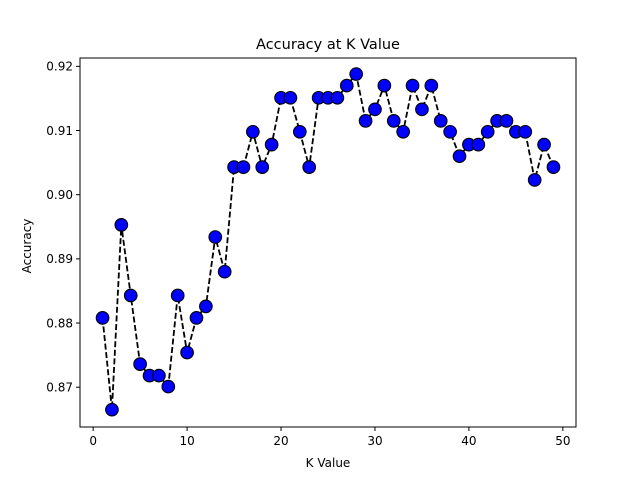 The height and width of the screenshot is (480, 640). What do you see at coordinates (186, 441) in the screenshot?
I see `x-tick-label: 10` at bounding box center [186, 441].